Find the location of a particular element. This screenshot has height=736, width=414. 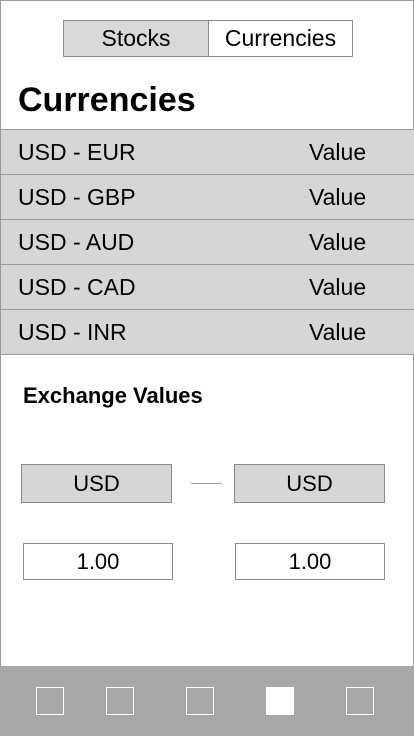

segmented-control: Stocks Currencies is located at coordinates (208, 38).